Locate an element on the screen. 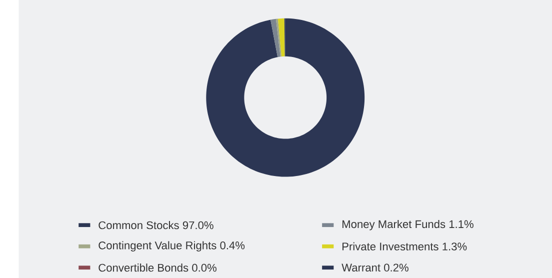  legend-label: Convertible Bonds is located at coordinates (143, 267).